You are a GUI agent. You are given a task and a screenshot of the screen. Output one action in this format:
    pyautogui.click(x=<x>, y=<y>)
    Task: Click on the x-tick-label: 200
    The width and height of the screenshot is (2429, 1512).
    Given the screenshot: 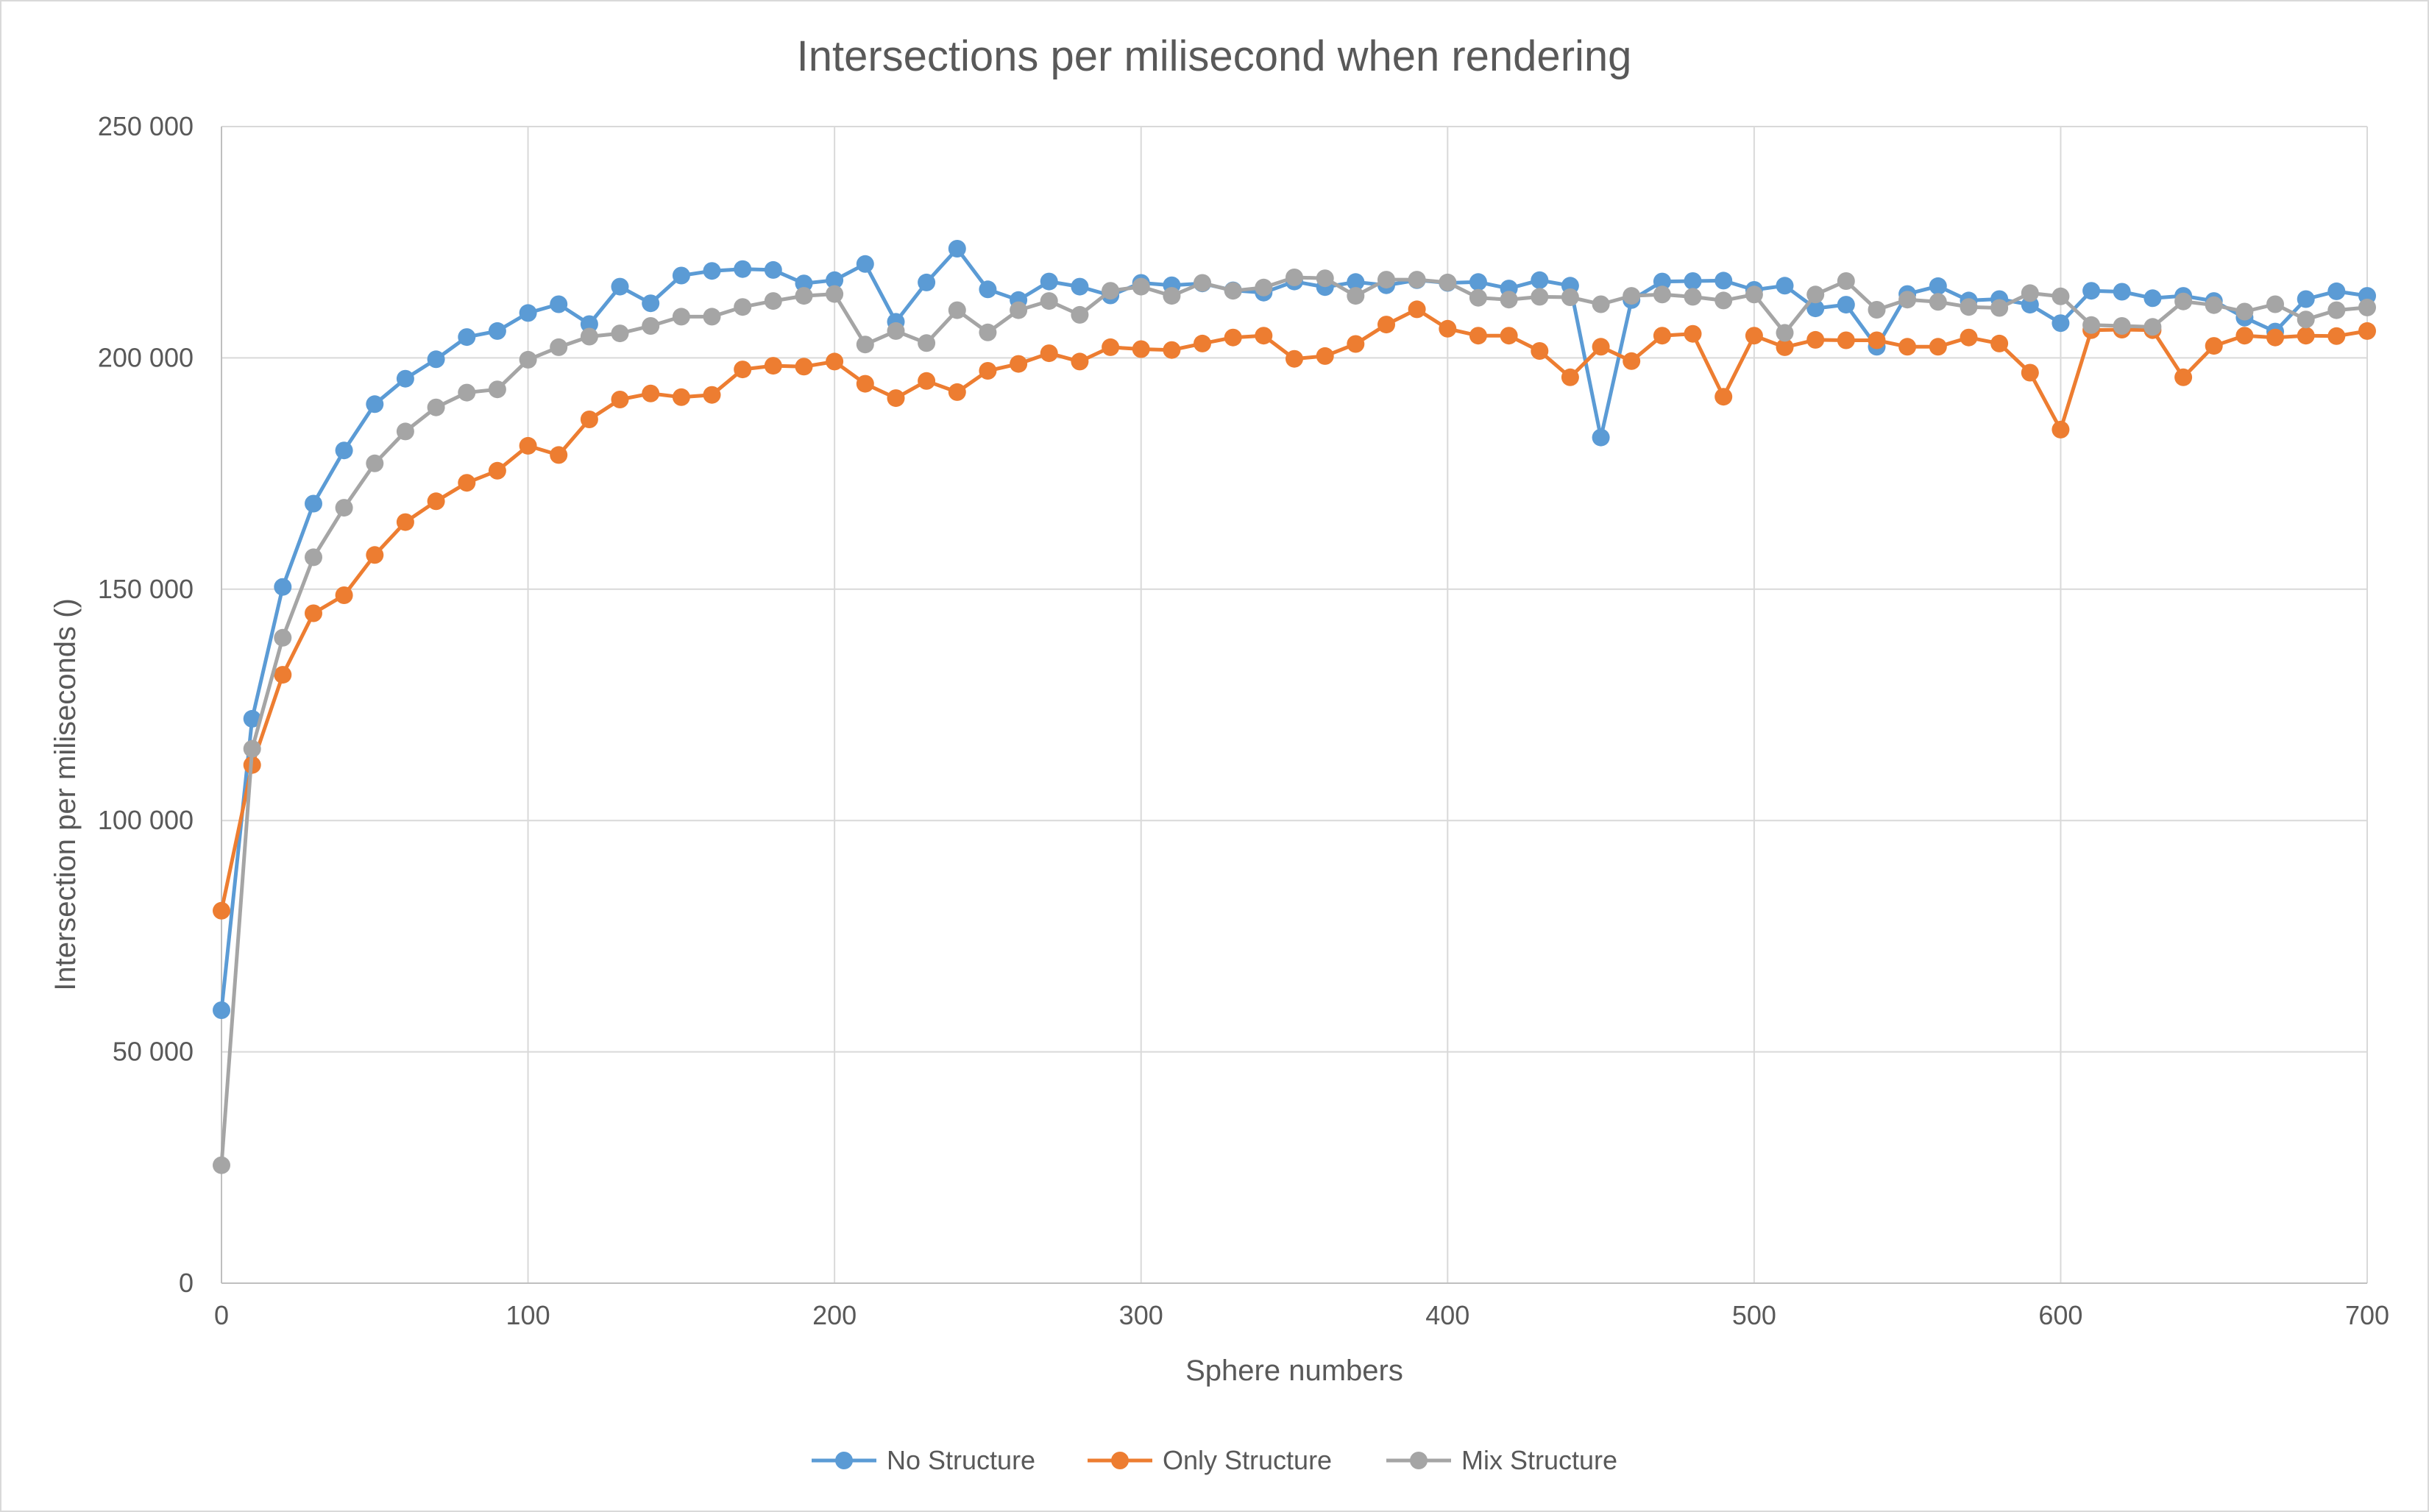 What is the action you would take?
    pyautogui.click(x=834, y=1315)
    